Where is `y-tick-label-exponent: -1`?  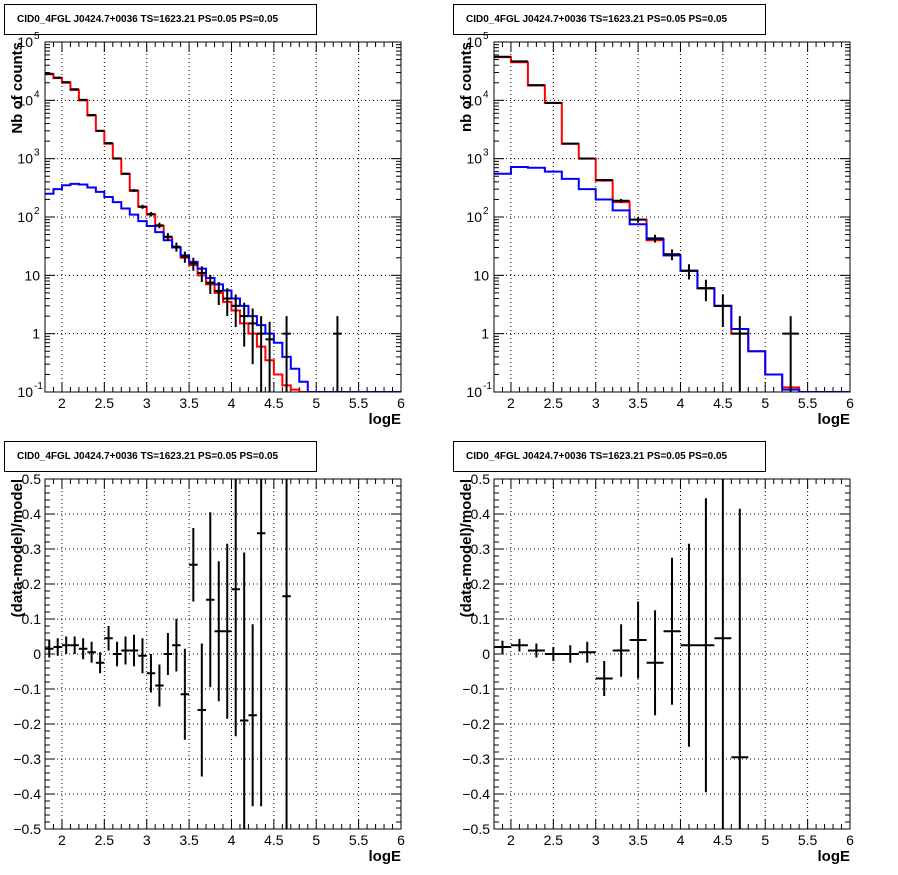 y-tick-label-exponent: -1 is located at coordinates (487, 386).